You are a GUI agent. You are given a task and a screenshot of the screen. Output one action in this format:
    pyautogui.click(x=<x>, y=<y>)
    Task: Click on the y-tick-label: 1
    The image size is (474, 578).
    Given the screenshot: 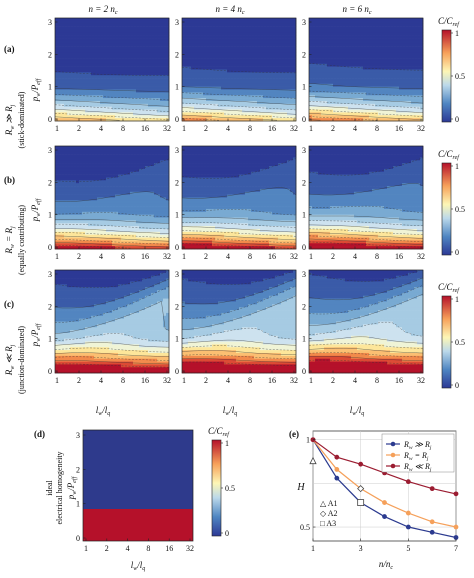 What is the action you would take?
    pyautogui.click(x=304, y=339)
    